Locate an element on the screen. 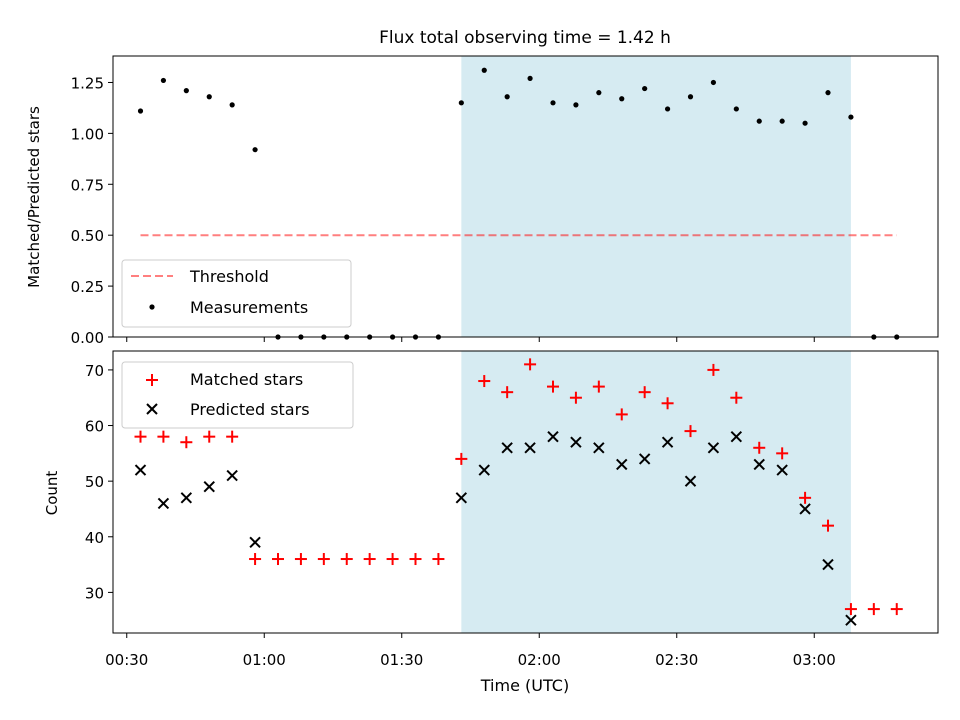  x-tick-label: 02:30 is located at coordinates (676, 660).